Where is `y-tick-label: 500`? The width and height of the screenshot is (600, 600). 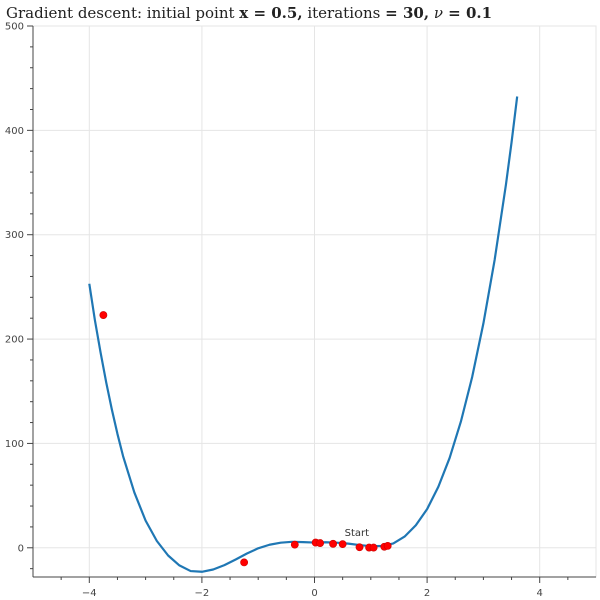 y-tick-label: 500 is located at coordinates (14, 27).